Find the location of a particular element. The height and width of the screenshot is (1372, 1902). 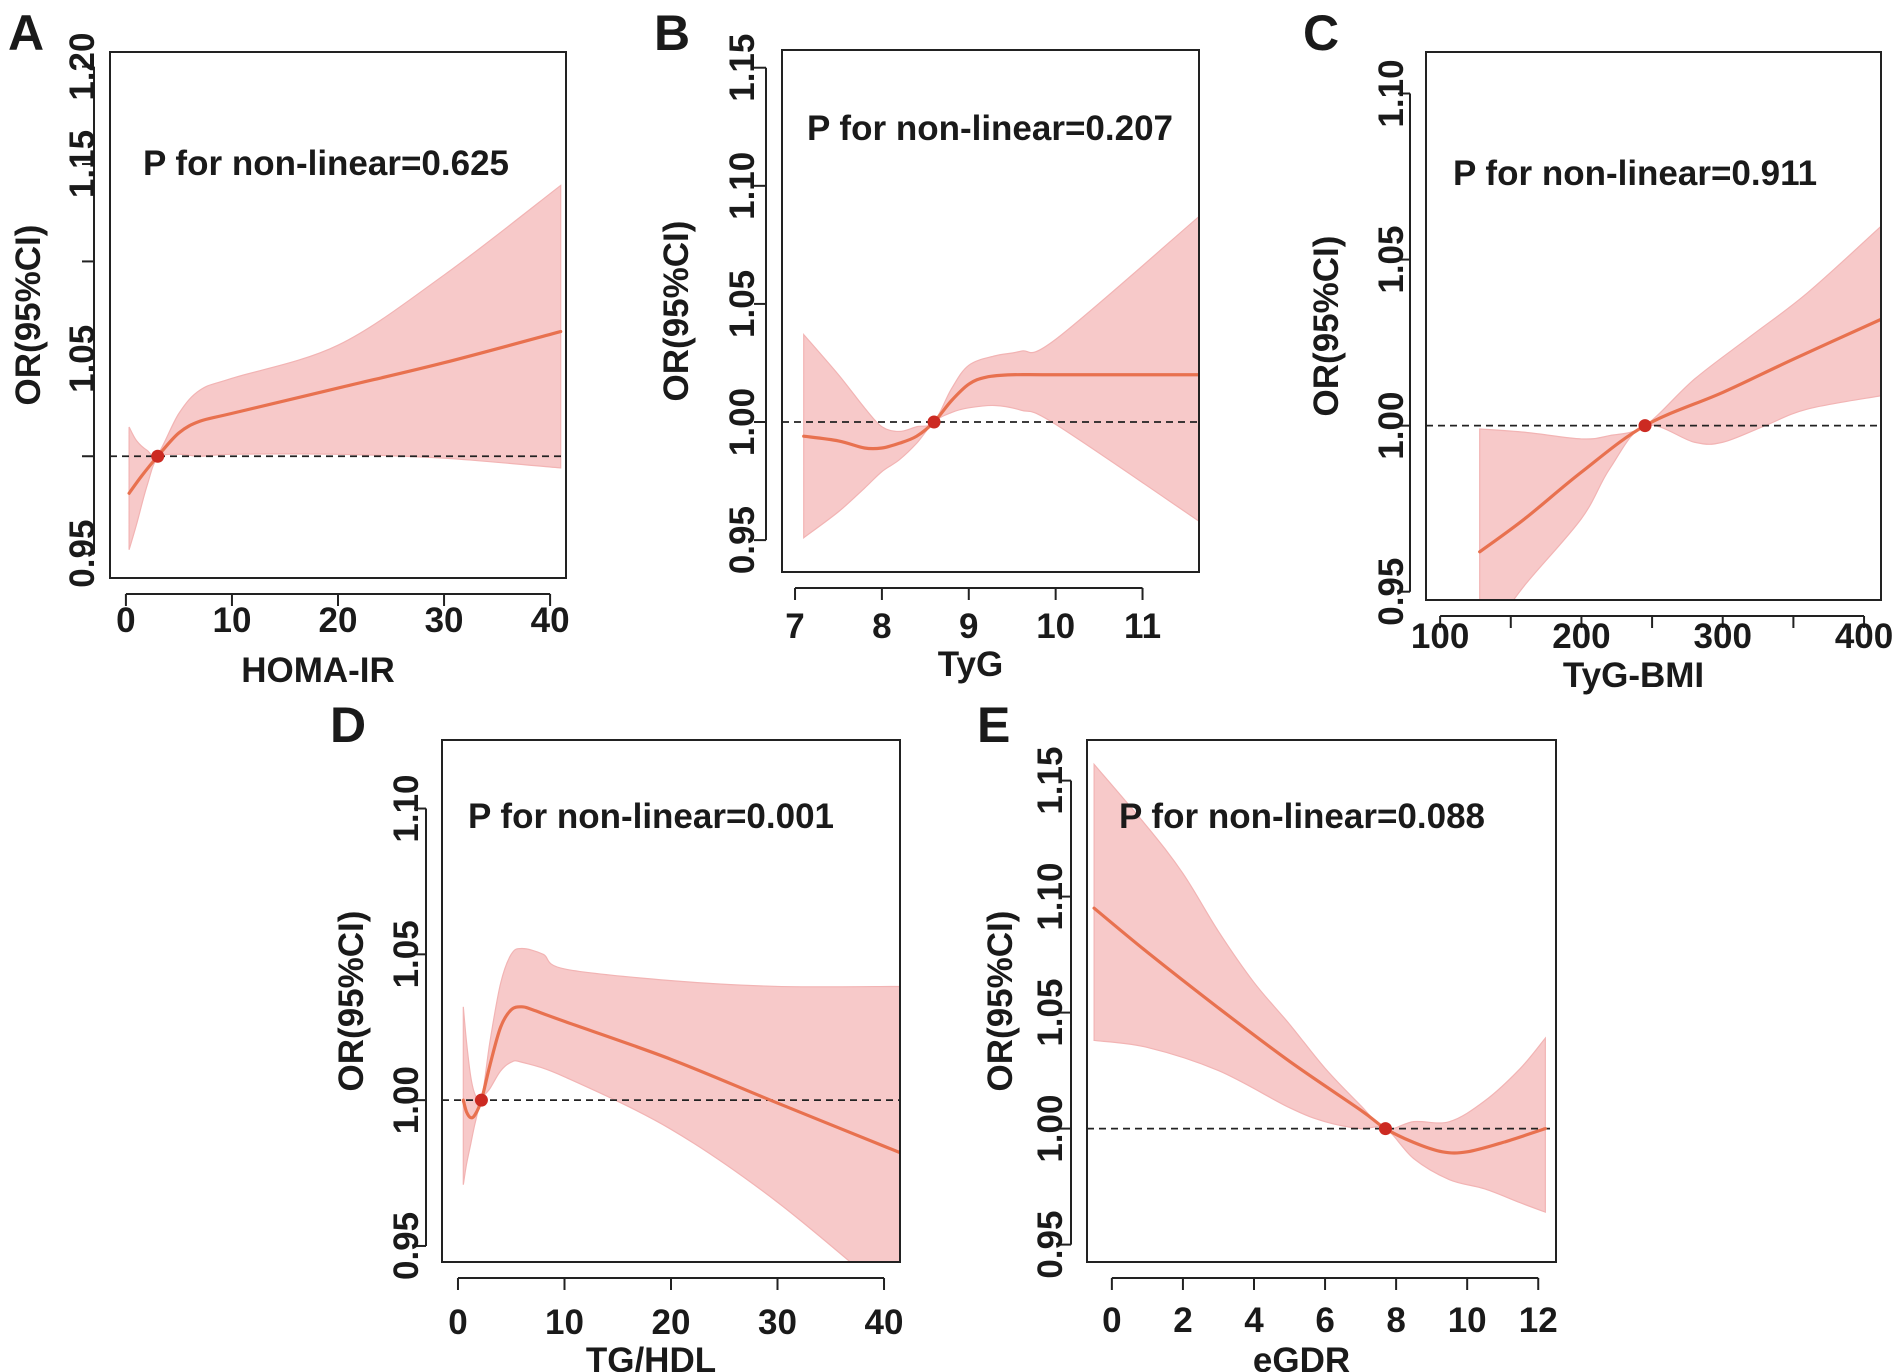

x-tick-label-c: 400 is located at coordinates (1864, 636).